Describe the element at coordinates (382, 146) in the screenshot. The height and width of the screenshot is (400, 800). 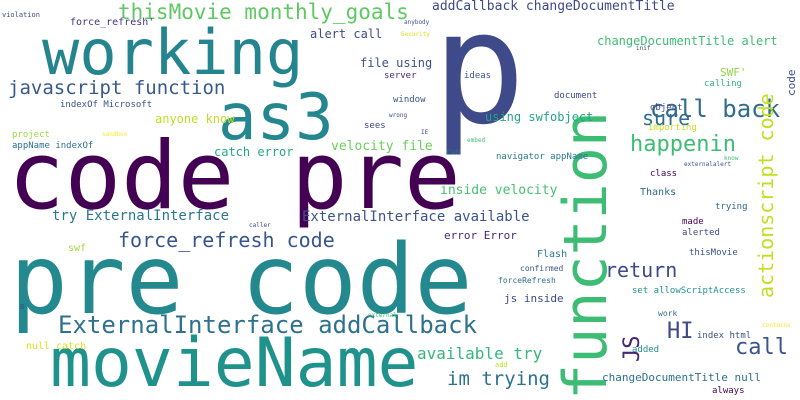
I see `word-velocity-file: velocity file` at that location.